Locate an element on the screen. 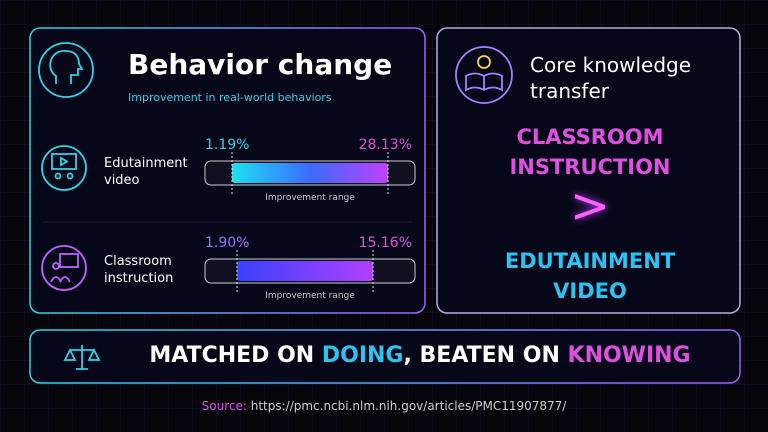  winner: CLASSROOM INSTRUCTION is located at coordinates (590, 152).